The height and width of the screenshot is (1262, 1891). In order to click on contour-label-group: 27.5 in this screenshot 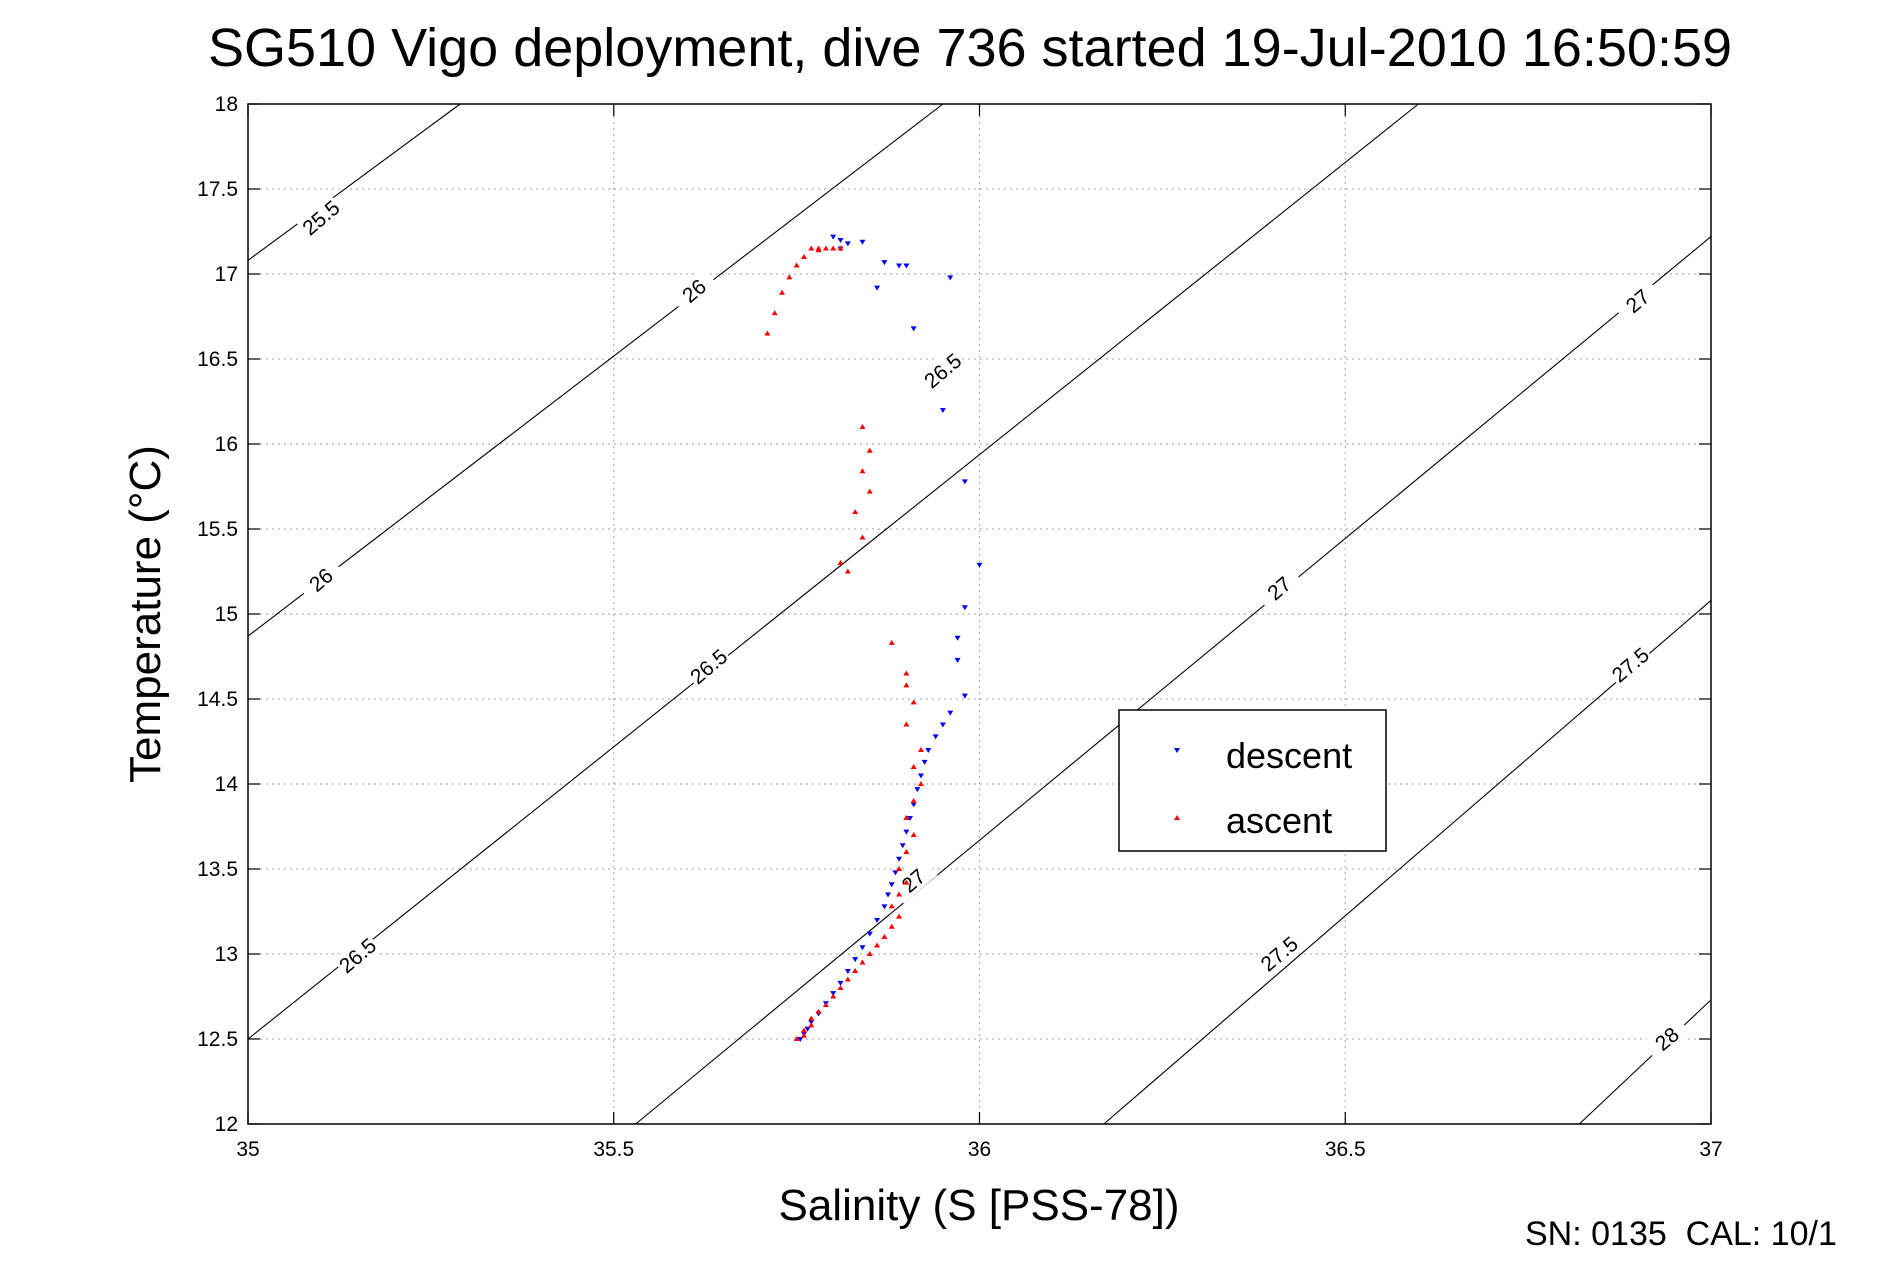, I will do `click(1279, 953)`.